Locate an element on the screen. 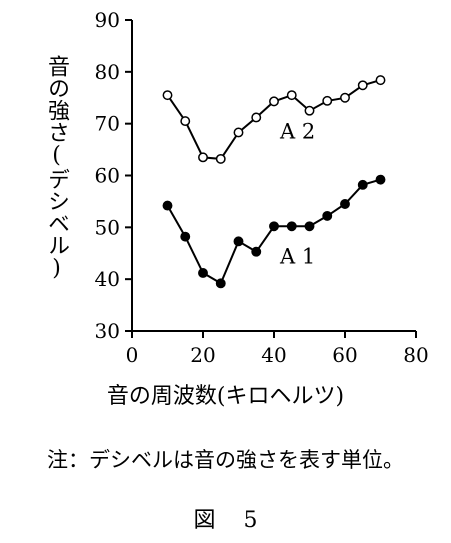 Image resolution: width=451 pixels, height=543 pixels. x-tick-label: 20 is located at coordinates (202, 355).